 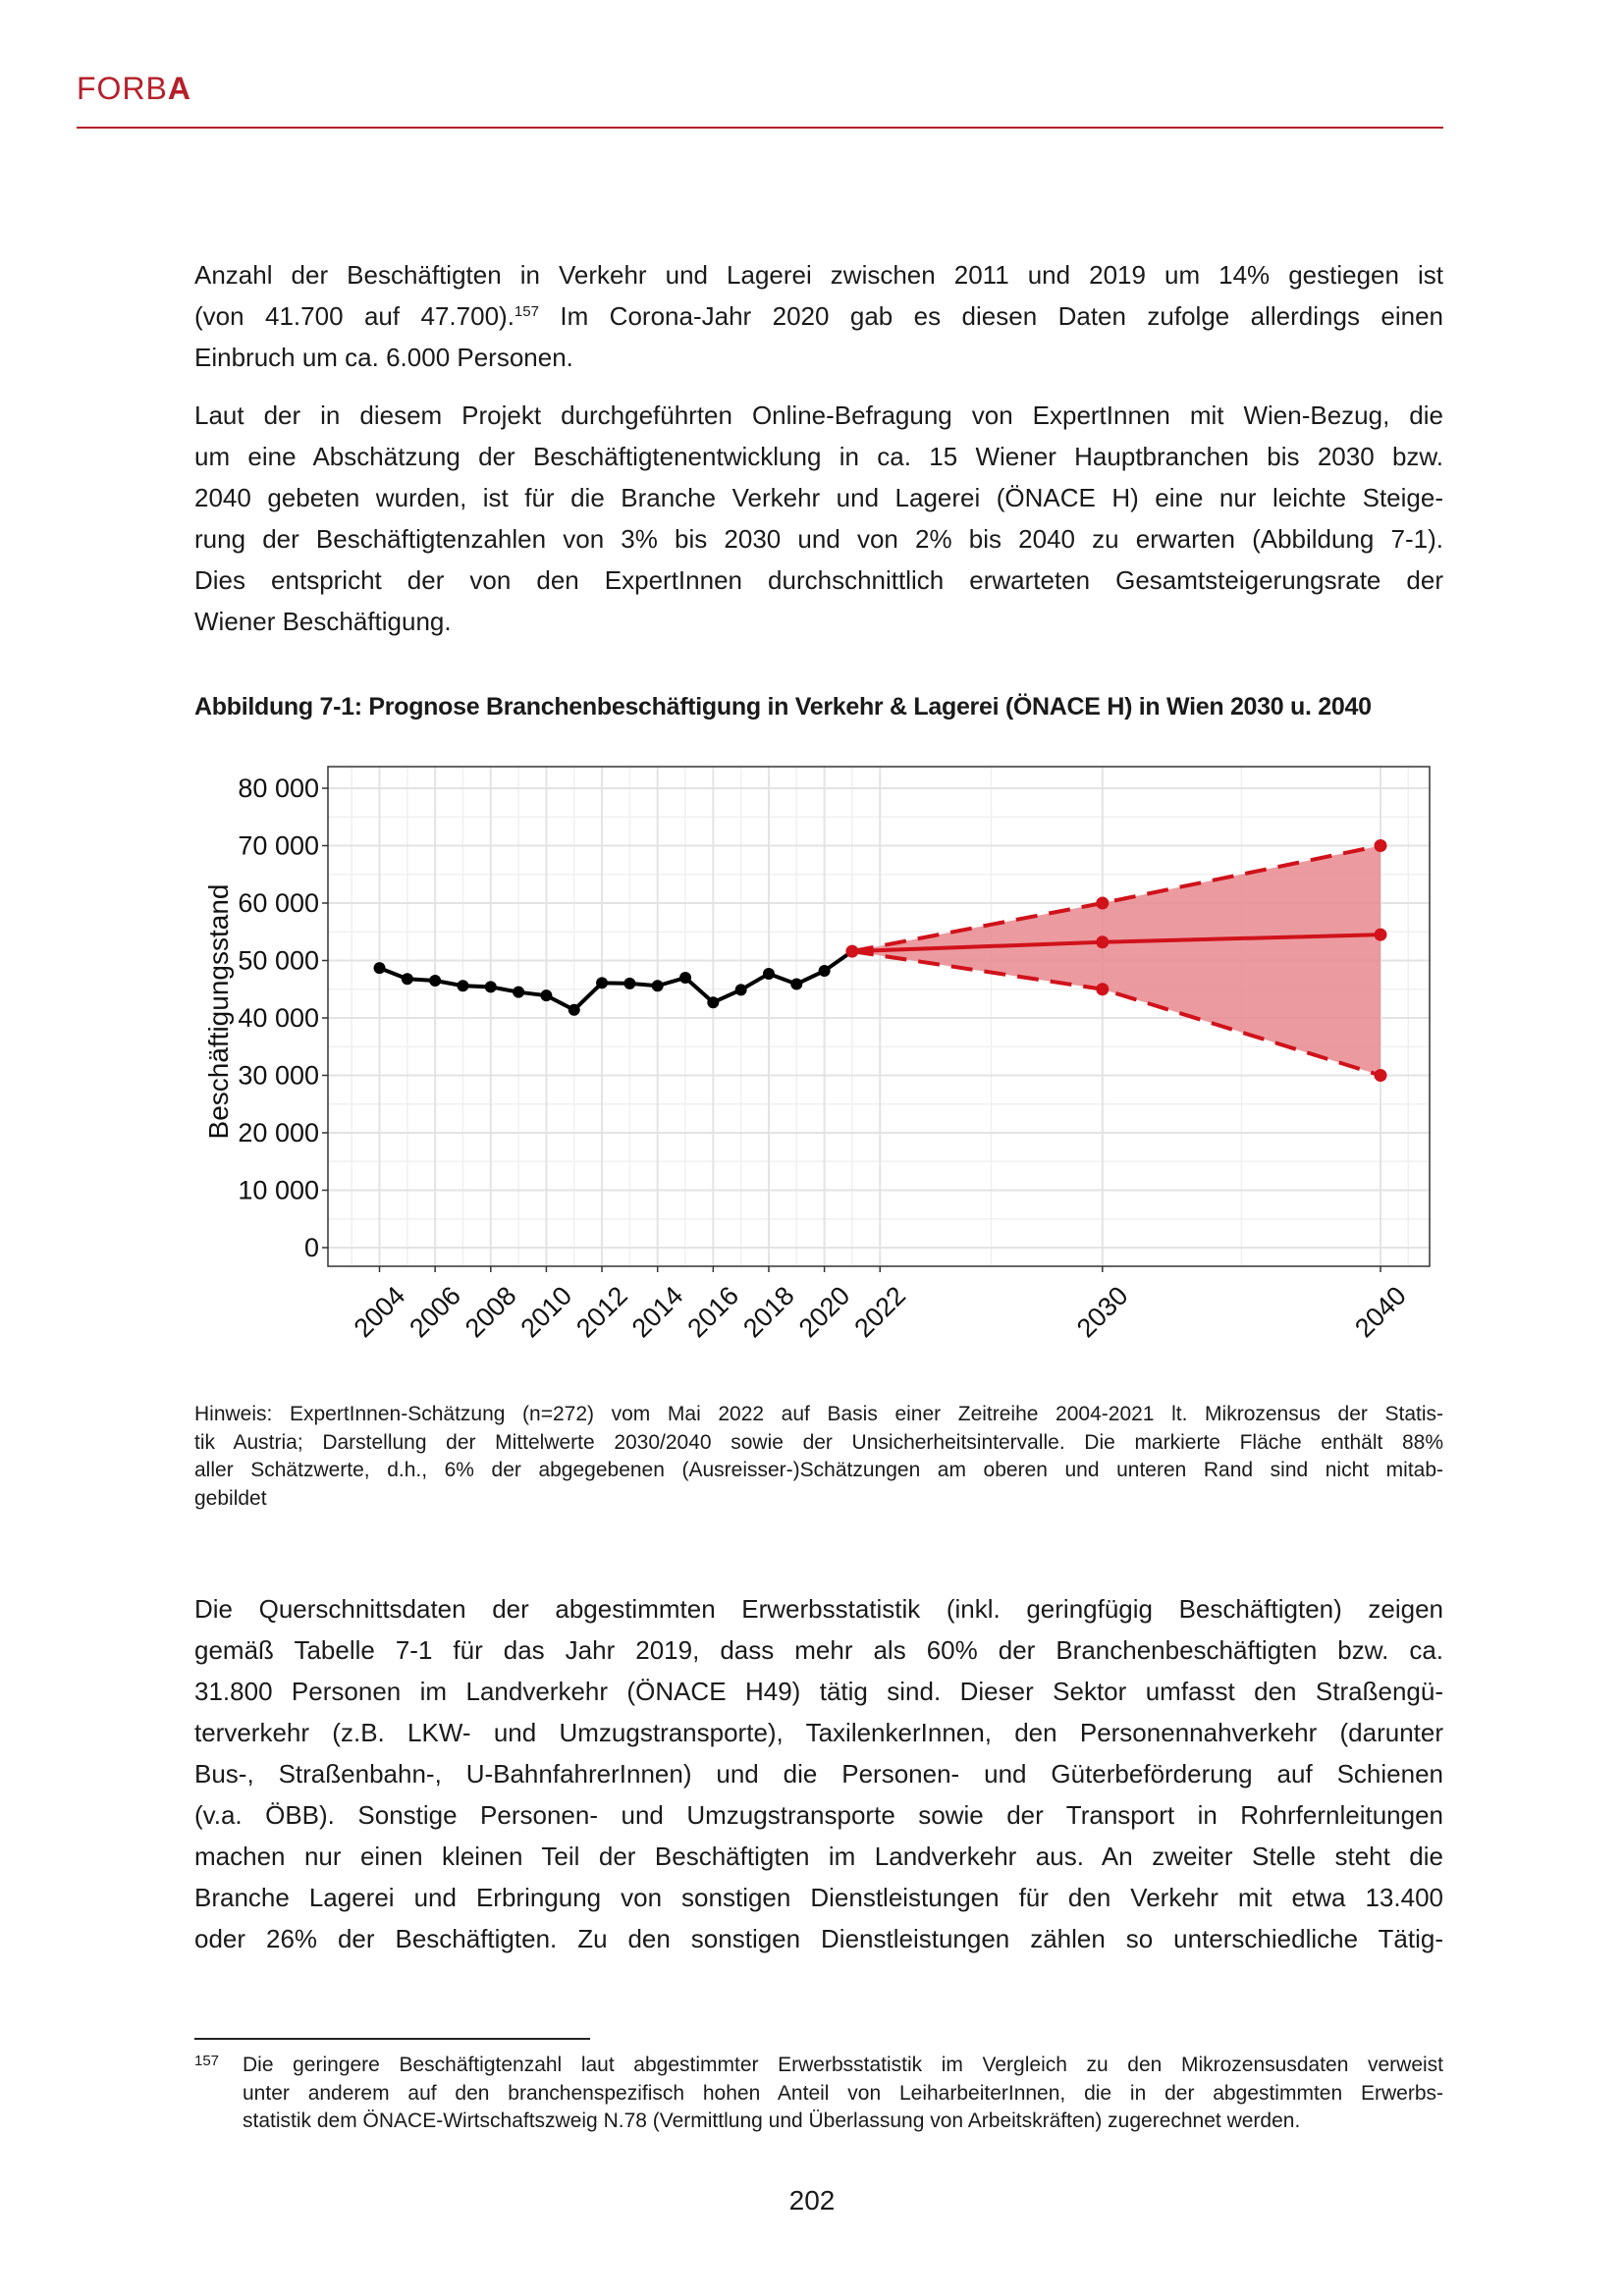 I want to click on forba-logo: FORBA, so click(x=134, y=89).